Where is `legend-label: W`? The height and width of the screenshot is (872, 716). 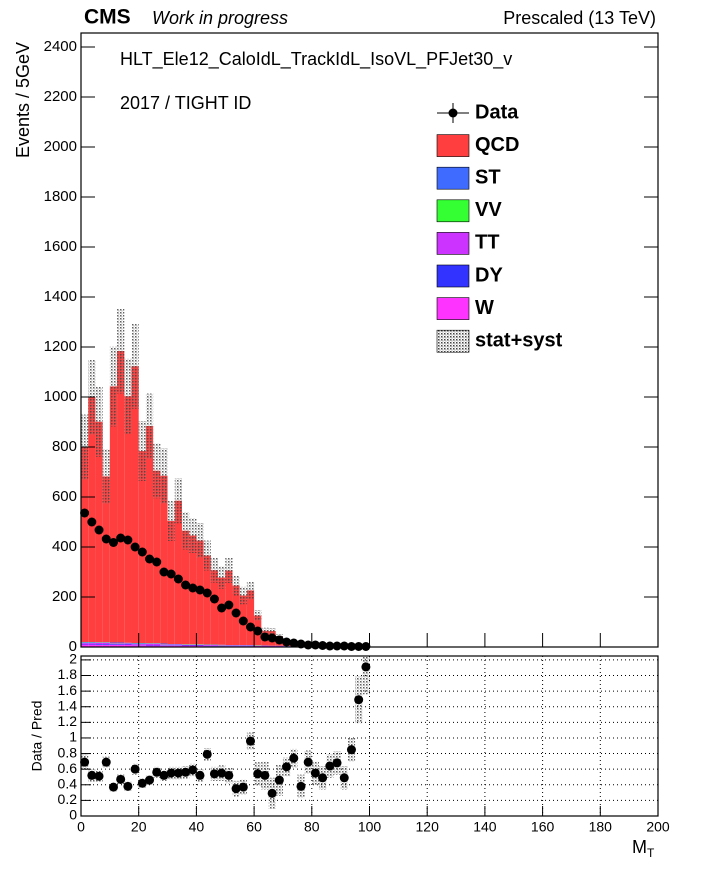
legend-label: W is located at coordinates (484, 308).